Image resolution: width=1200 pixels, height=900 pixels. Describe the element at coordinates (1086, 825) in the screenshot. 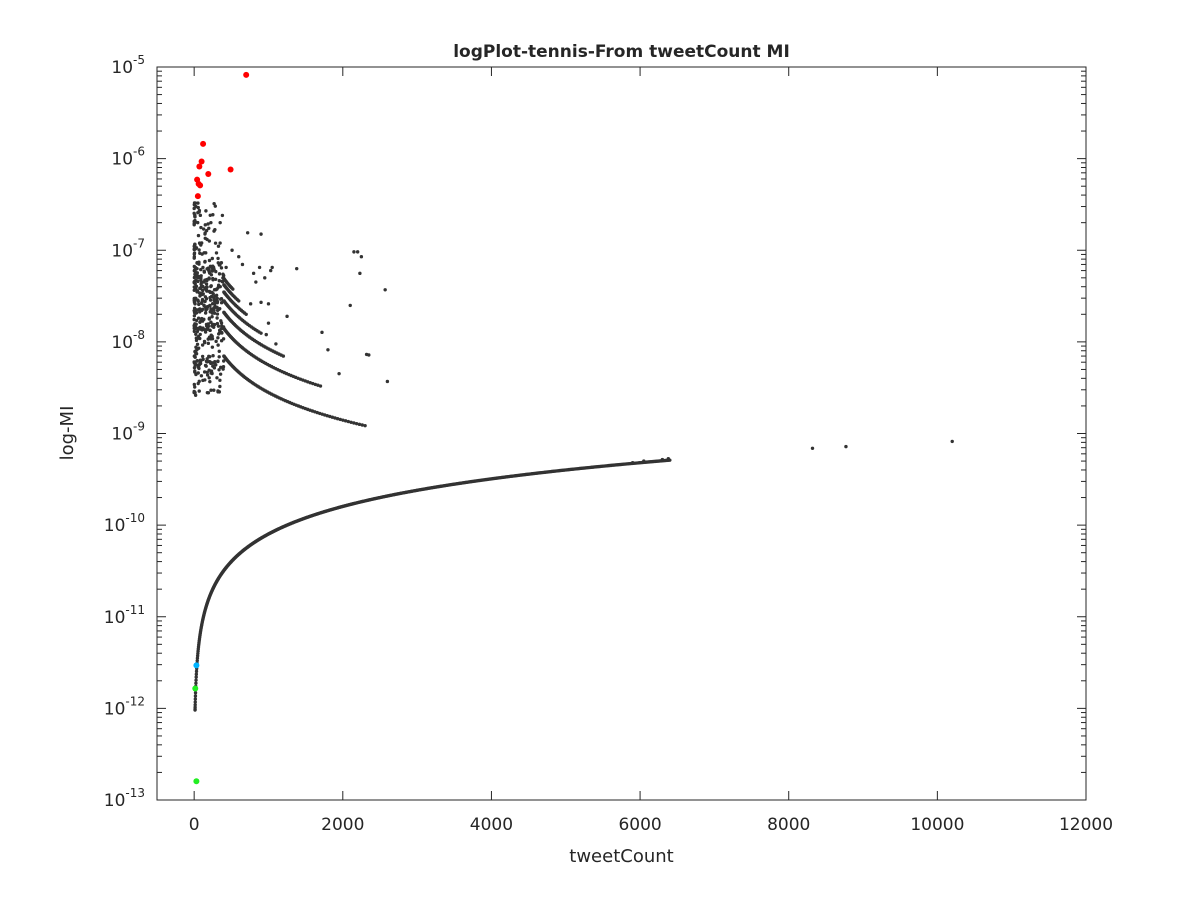

I see `x-tick-label: 12000` at that location.